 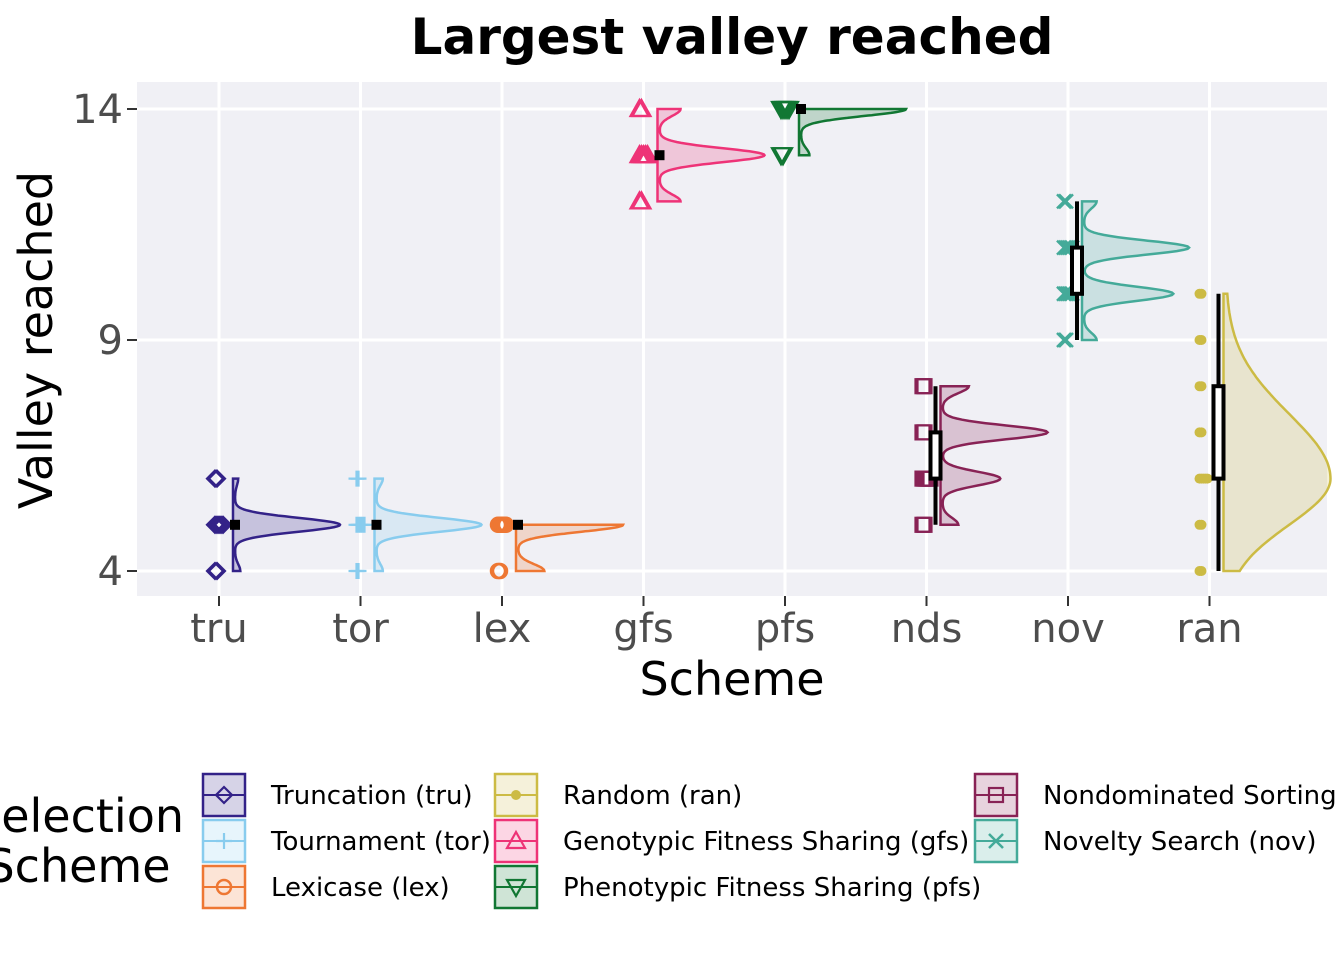 I want to click on x-axis: tru tor lex gfs pfs nds nov ran, so click(x=716, y=624).